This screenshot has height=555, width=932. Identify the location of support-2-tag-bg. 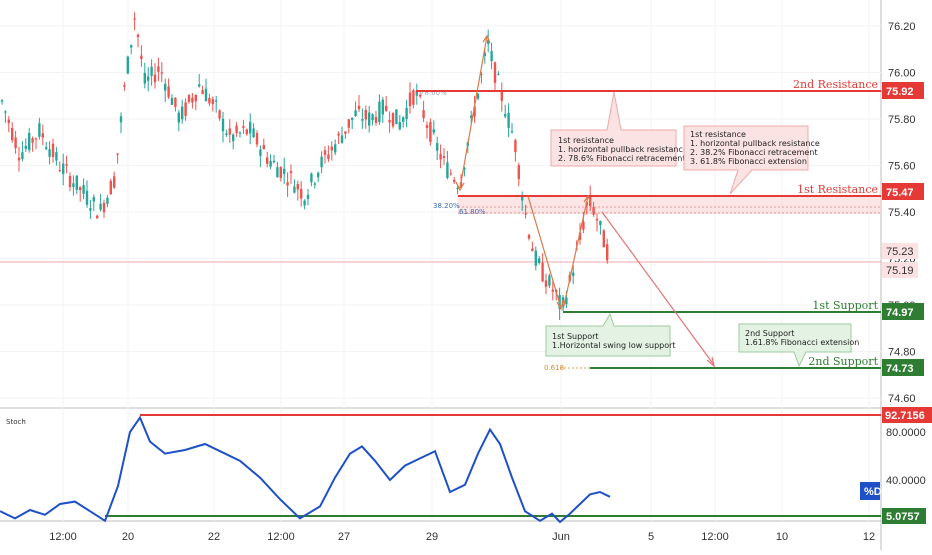
(903, 367).